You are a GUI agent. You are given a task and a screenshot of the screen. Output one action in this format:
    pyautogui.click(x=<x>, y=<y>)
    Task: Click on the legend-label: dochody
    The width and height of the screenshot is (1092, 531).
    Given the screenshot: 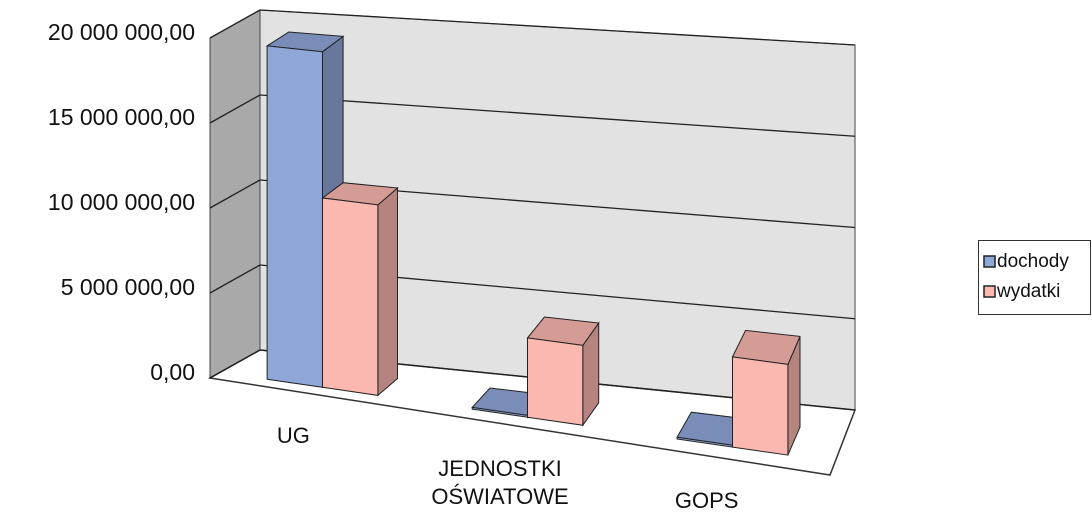 What is the action you would take?
    pyautogui.click(x=1033, y=261)
    